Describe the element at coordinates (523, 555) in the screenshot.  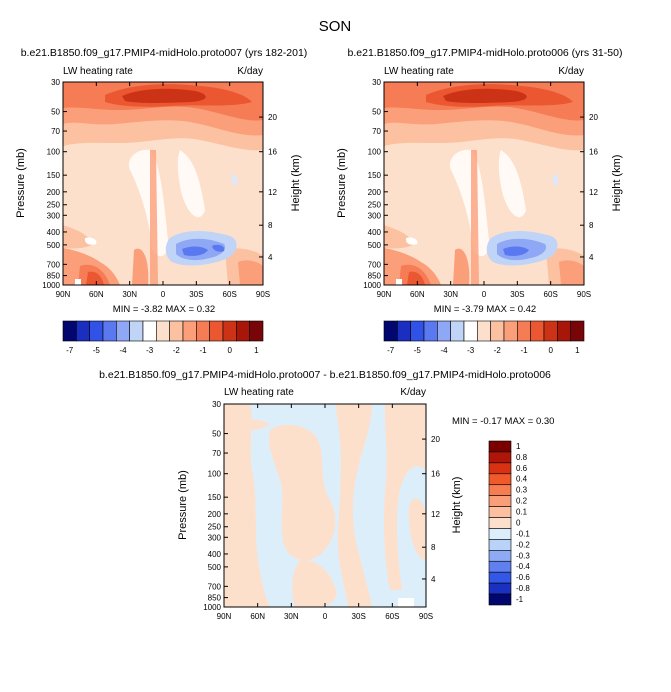
I see `colorbar-label: -0.3` at that location.